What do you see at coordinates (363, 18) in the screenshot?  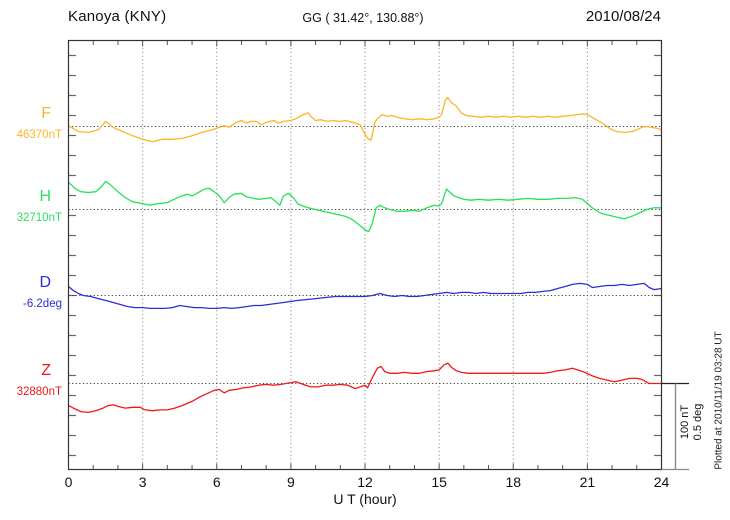 I see `station-coordinates: GG ( 31.42°, 130.88°)` at bounding box center [363, 18].